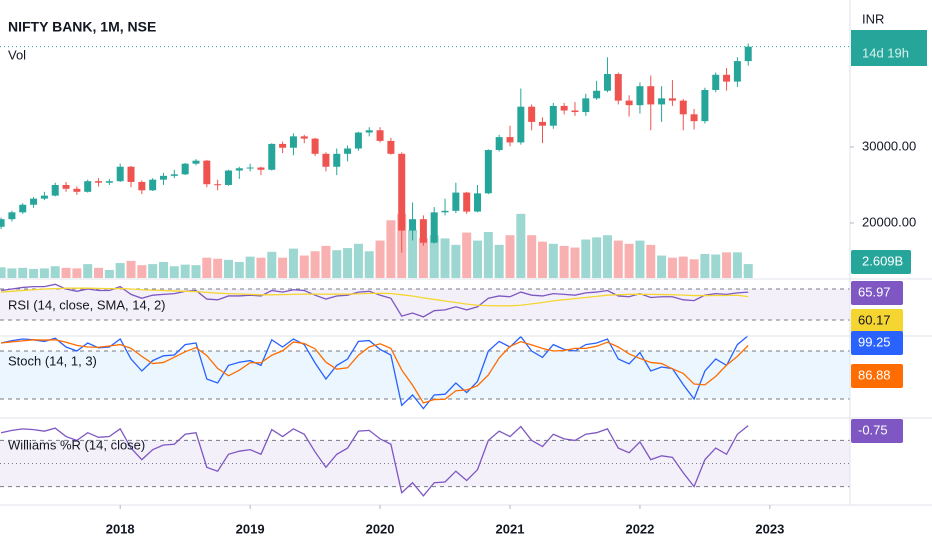 The width and height of the screenshot is (932, 550). What do you see at coordinates (881, 262) in the screenshot?
I see `volume-label-box` at bounding box center [881, 262].